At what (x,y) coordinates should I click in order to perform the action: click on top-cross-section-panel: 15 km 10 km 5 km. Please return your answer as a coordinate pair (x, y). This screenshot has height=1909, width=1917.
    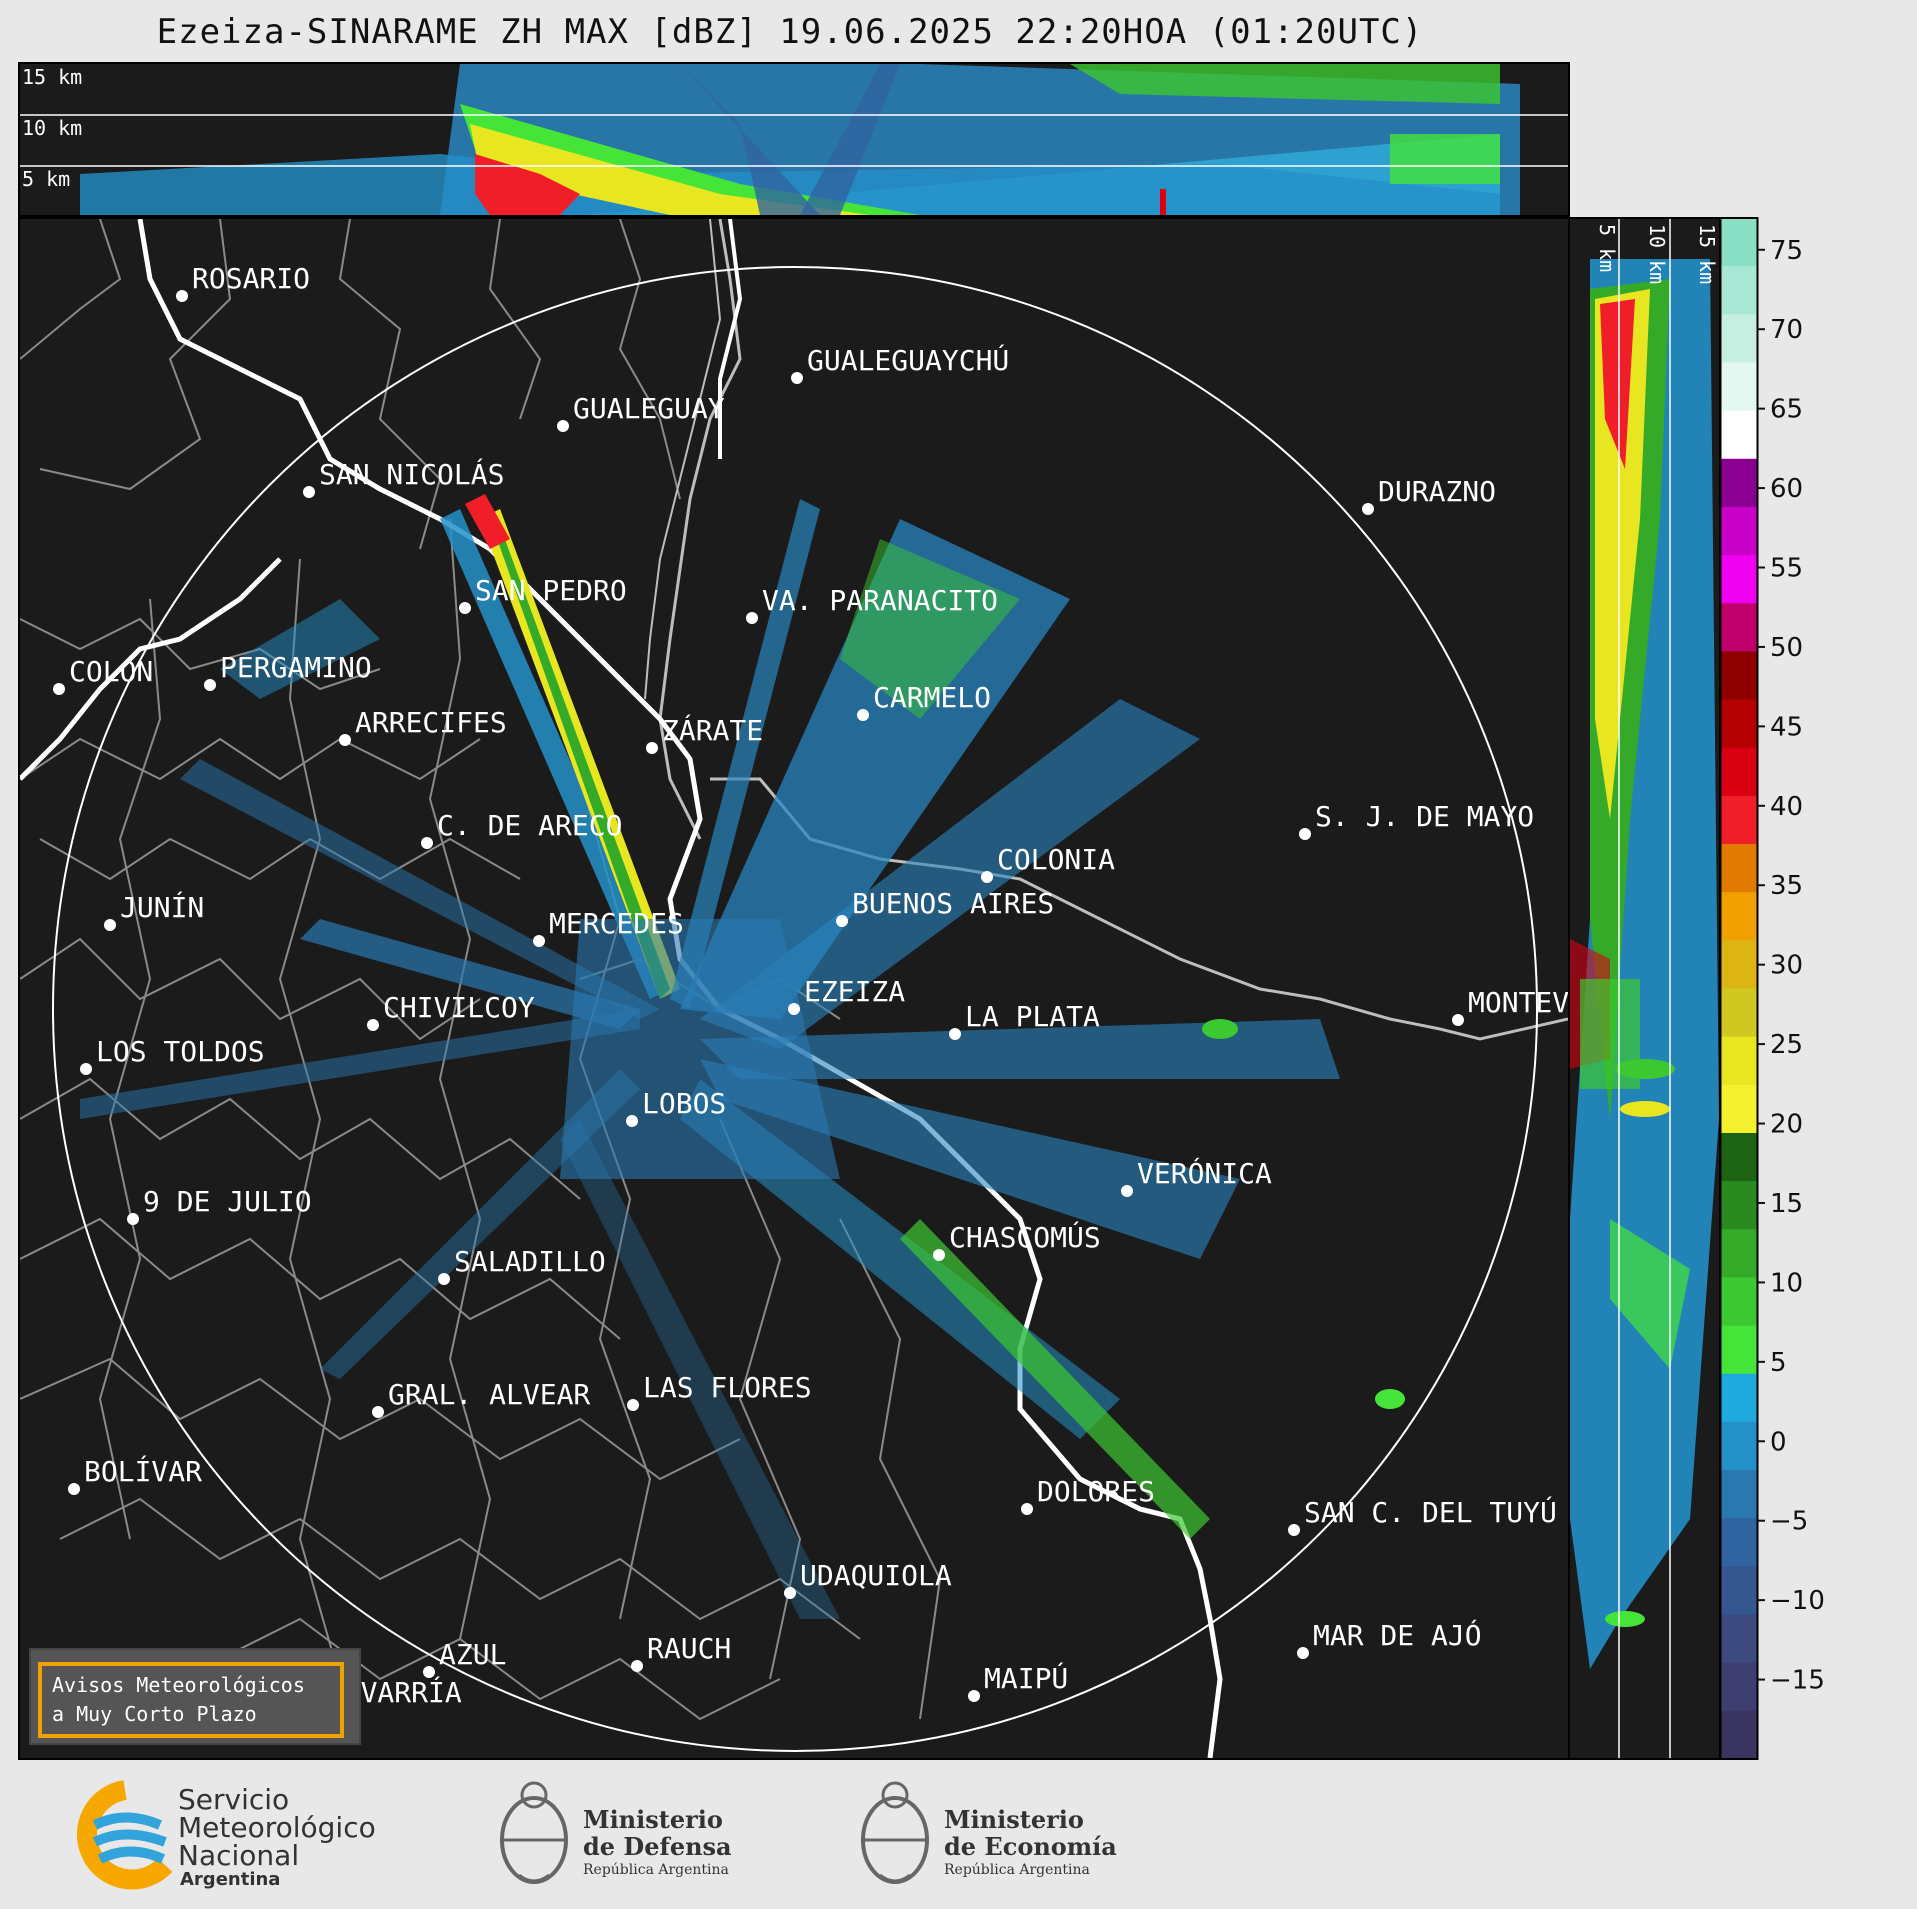
    Looking at the image, I should click on (794, 139).